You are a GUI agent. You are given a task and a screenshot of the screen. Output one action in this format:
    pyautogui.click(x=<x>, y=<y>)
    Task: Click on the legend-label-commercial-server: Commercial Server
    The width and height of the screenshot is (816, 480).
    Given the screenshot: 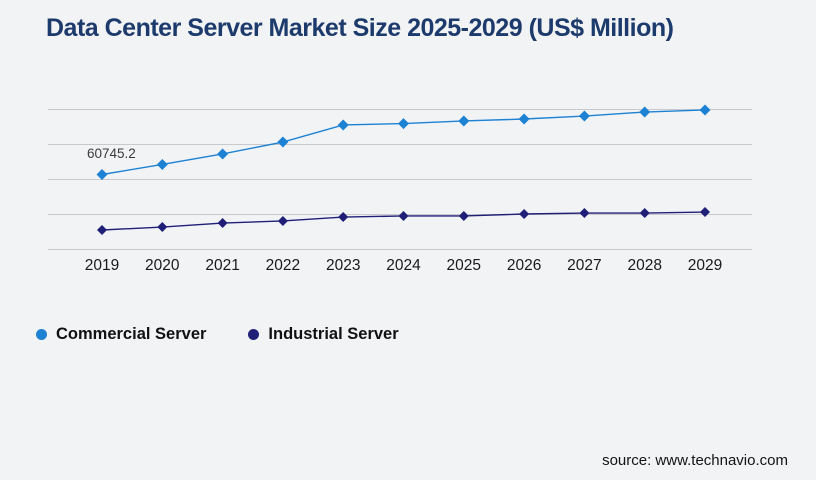 What is the action you would take?
    pyautogui.click(x=131, y=334)
    